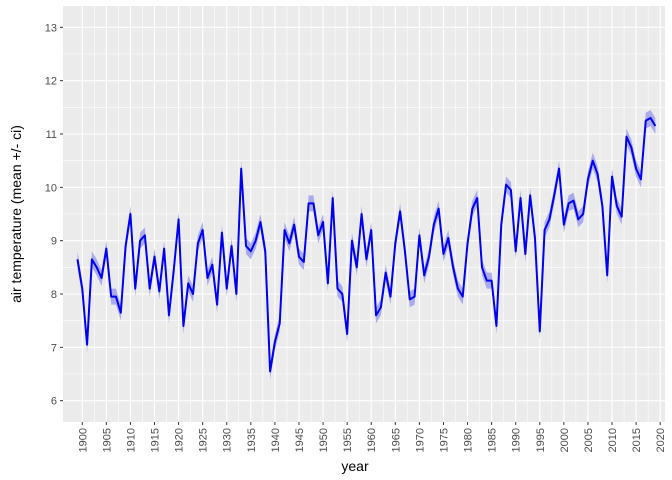 This screenshot has width=672, height=480. I want to click on x-tick-label: 1915, so click(156, 440).